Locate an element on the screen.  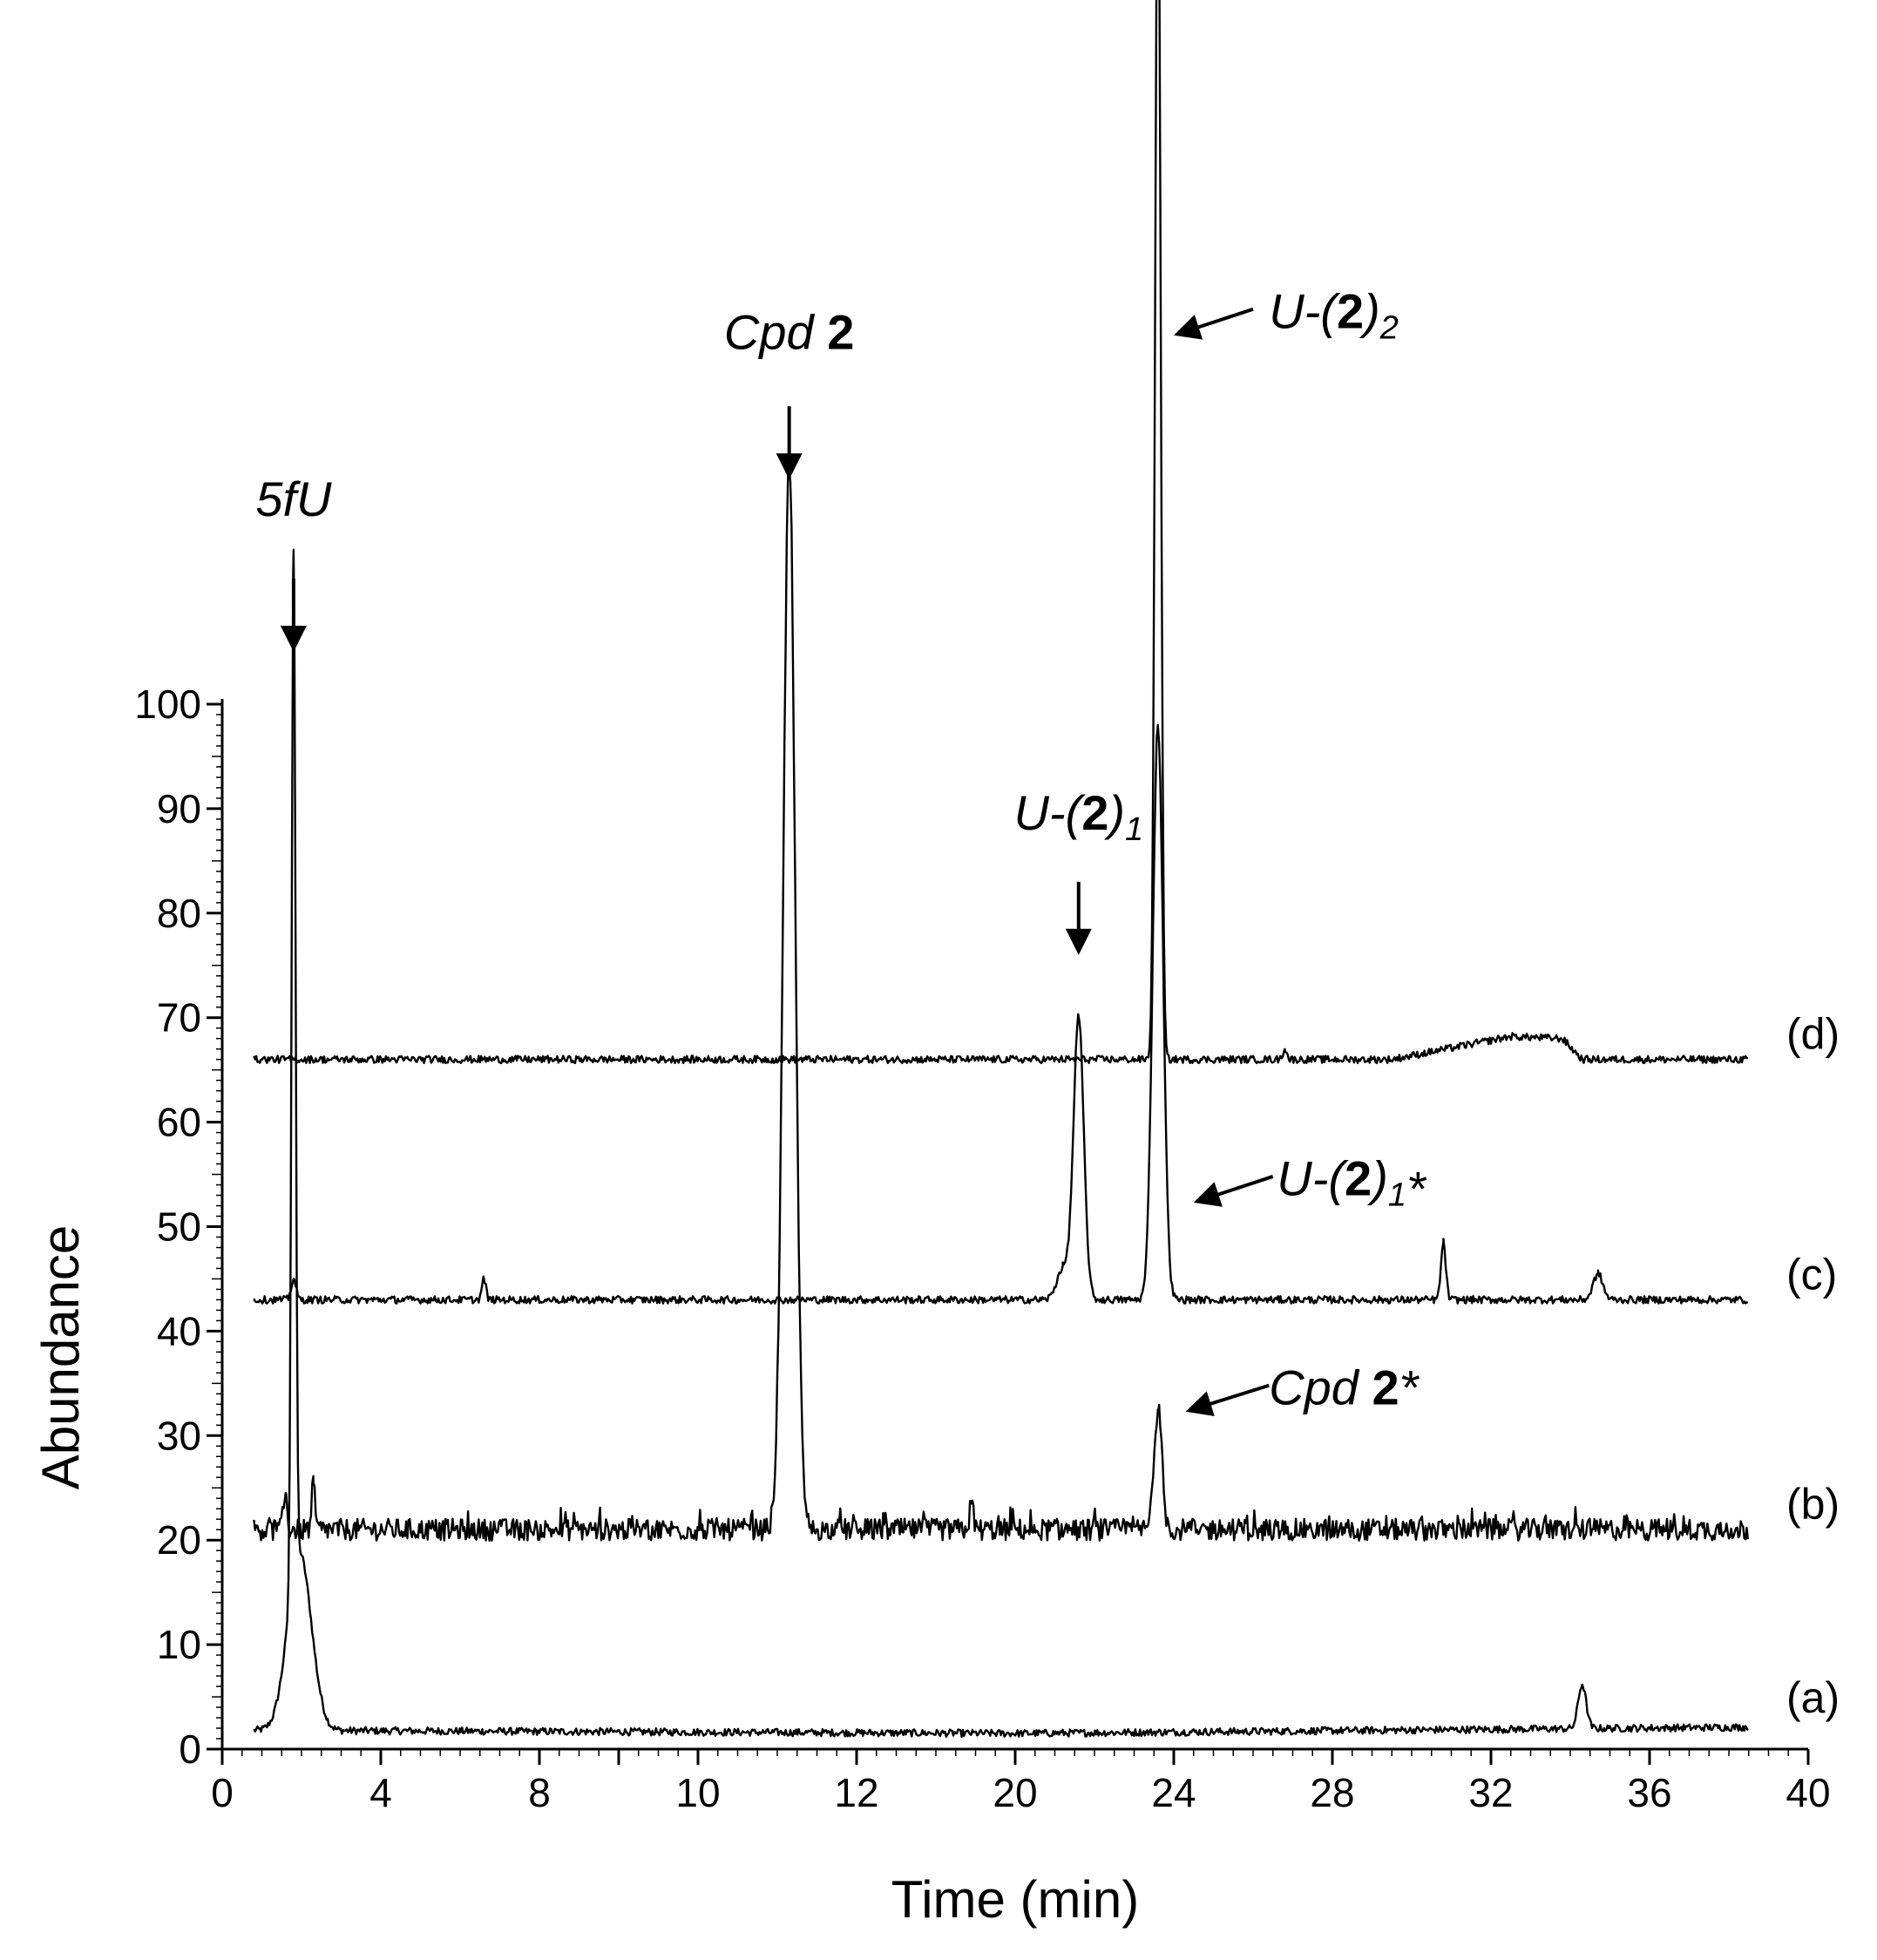
trace-label-d: (d) is located at coordinates (1813, 1034).